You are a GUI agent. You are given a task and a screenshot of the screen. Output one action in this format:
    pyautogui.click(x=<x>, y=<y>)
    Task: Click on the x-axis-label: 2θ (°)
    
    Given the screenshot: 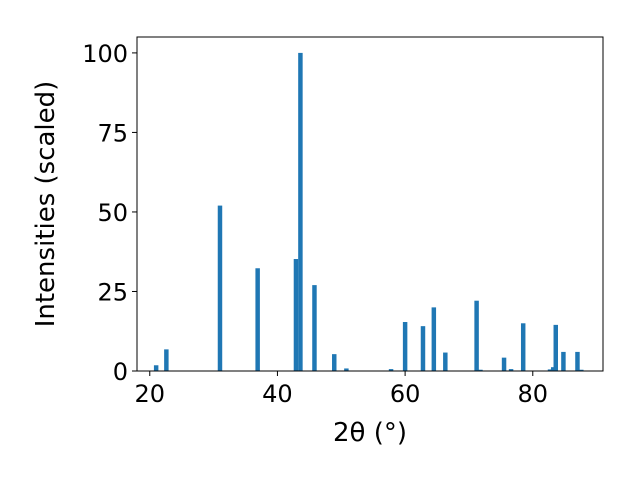 What is the action you would take?
    pyautogui.click(x=370, y=433)
    